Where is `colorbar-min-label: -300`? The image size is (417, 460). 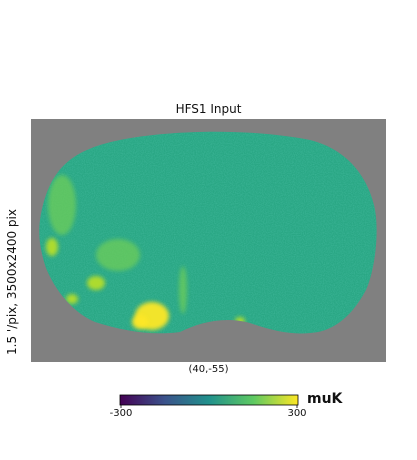 colorbar-min-label: -300 is located at coordinates (121, 413).